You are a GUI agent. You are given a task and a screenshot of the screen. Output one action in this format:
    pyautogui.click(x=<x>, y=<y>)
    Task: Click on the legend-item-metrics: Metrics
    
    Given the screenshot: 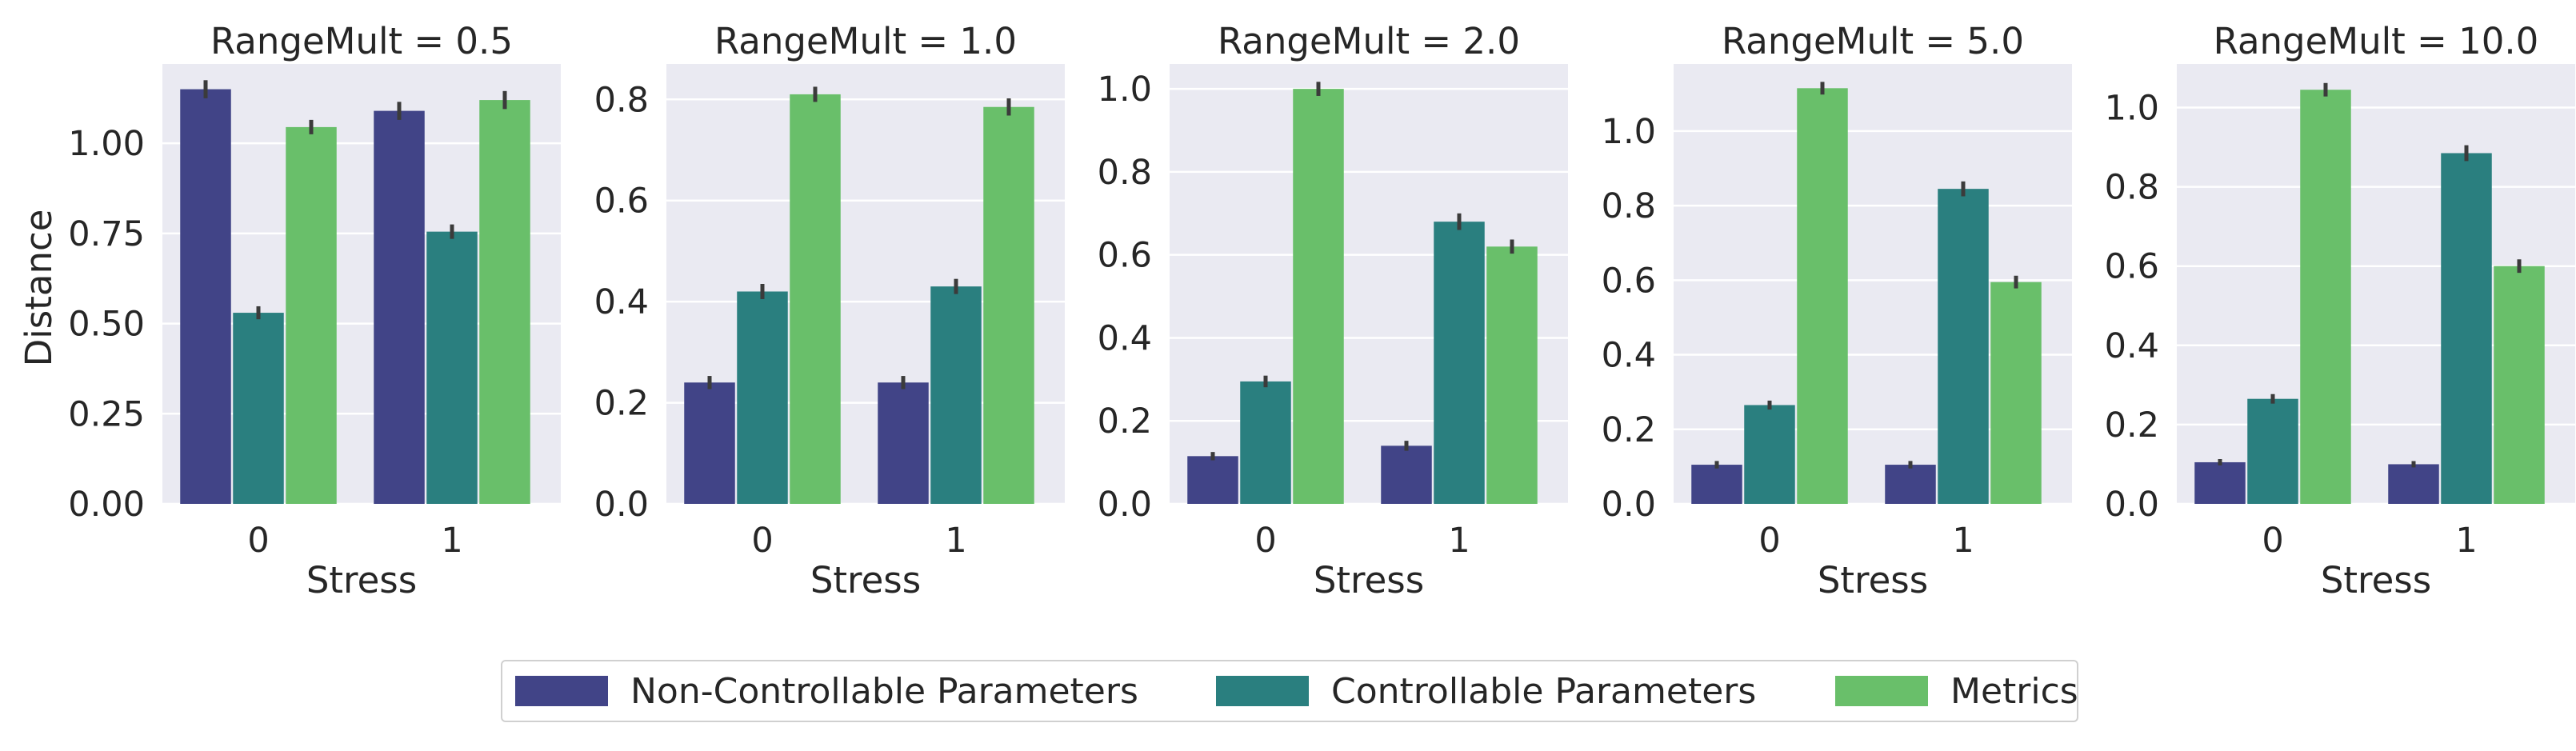 What is the action you would take?
    pyautogui.click(x=1956, y=691)
    